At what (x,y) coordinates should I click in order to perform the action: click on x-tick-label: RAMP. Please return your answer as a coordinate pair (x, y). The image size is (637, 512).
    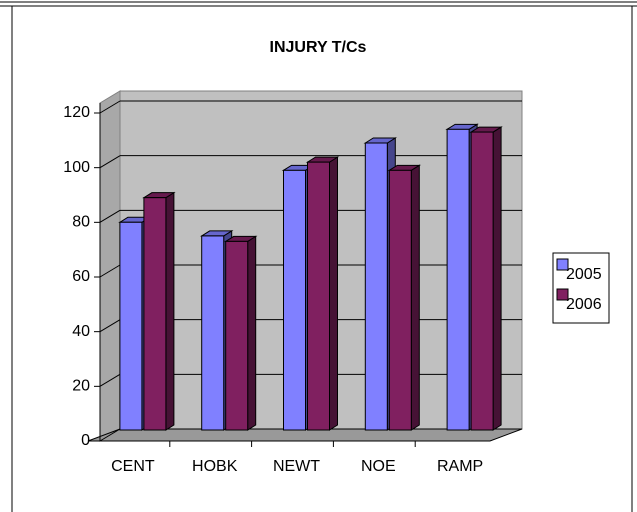
    Looking at the image, I should click on (460, 466).